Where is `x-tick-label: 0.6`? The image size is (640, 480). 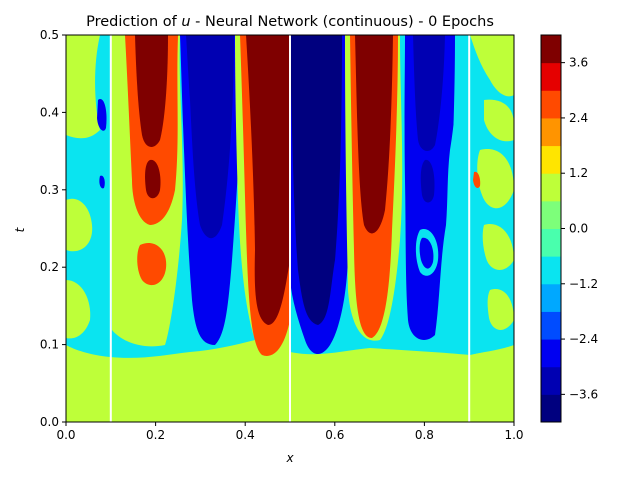
x-tick-label: 0.6 is located at coordinates (334, 435).